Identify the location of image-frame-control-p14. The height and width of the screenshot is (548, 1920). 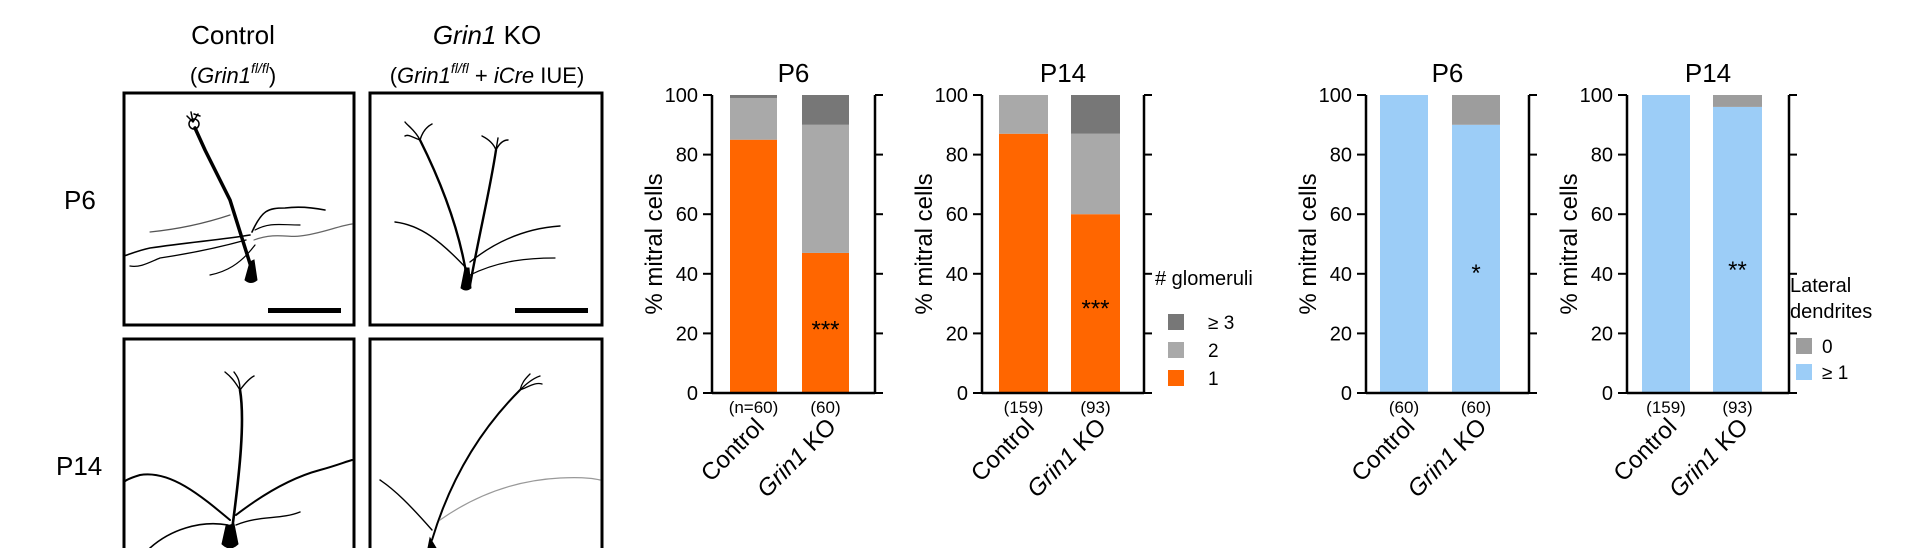
(239, 442).